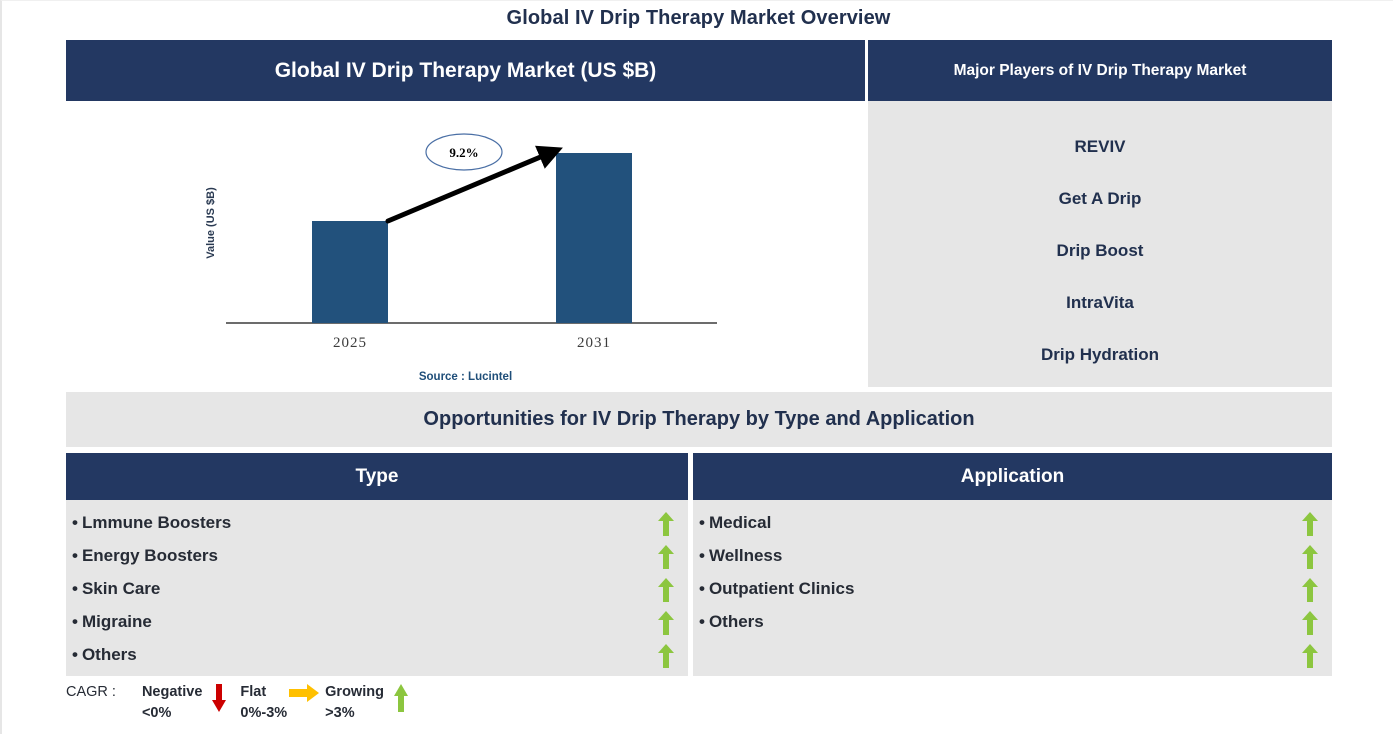 Image resolution: width=1393 pixels, height=734 pixels. Describe the element at coordinates (211, 223) in the screenshot. I see `y-axis-title: Value (US $B)` at that location.